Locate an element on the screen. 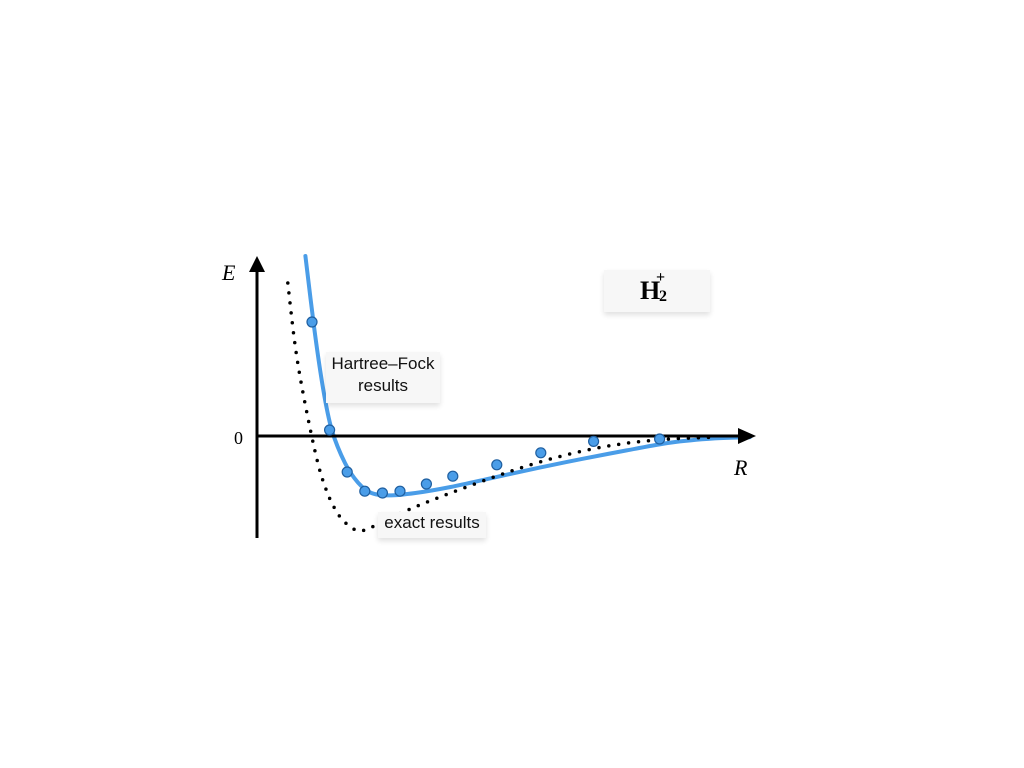 The width and height of the screenshot is (1024, 768). hartree-fock-label-line1: Hartree–Fock is located at coordinates (383, 363).